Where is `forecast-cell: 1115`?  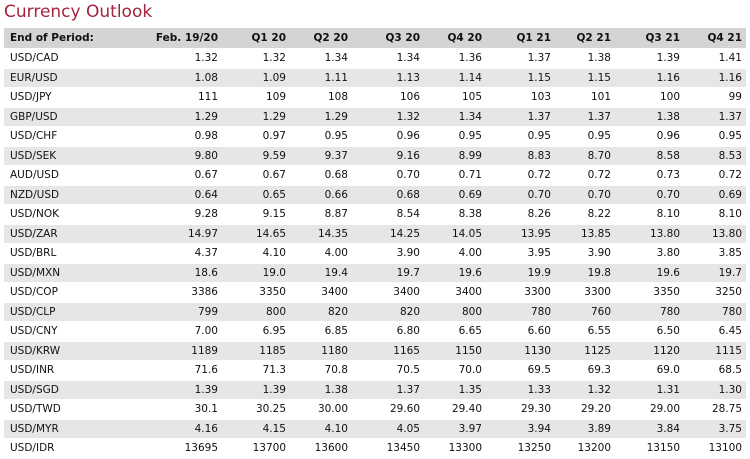 forecast-cell: 1115 is located at coordinates (715, 351).